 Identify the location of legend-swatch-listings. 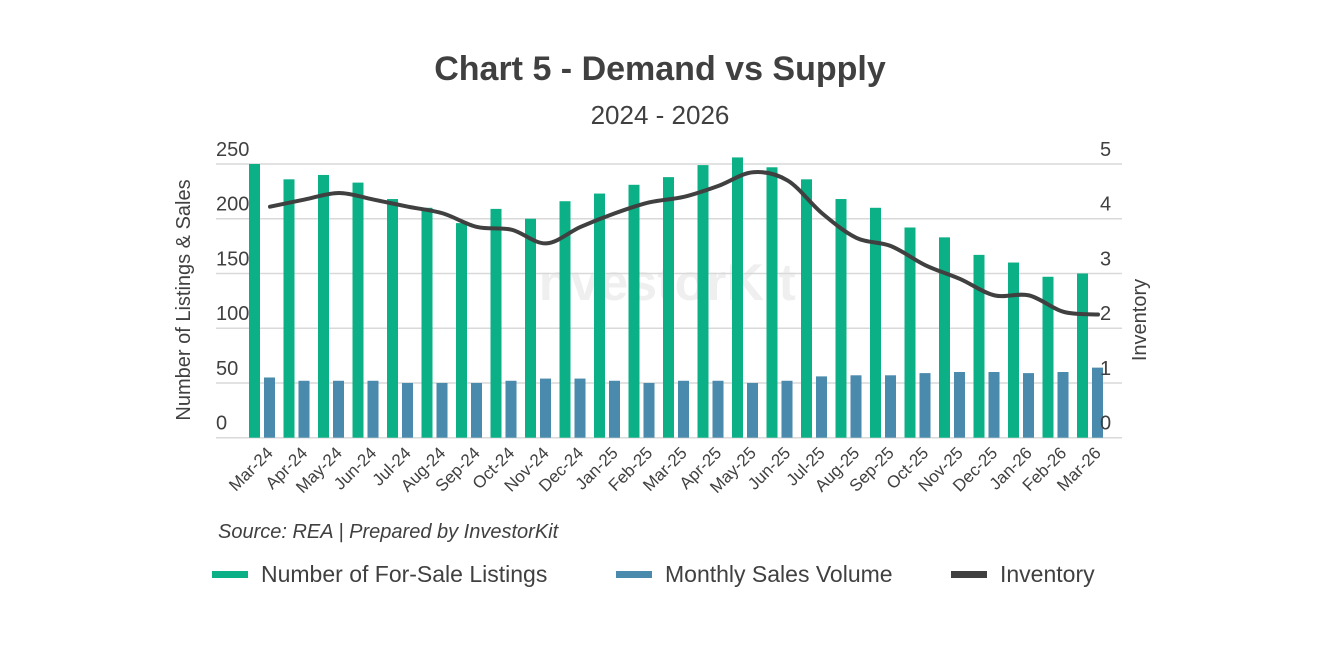
(230, 574).